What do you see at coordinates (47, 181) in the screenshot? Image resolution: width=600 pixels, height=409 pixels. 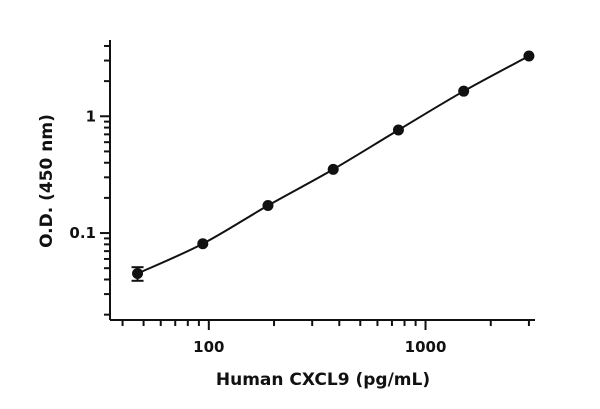 I see `y-axis-title: O.D. (450 nm)` at bounding box center [47, 181].